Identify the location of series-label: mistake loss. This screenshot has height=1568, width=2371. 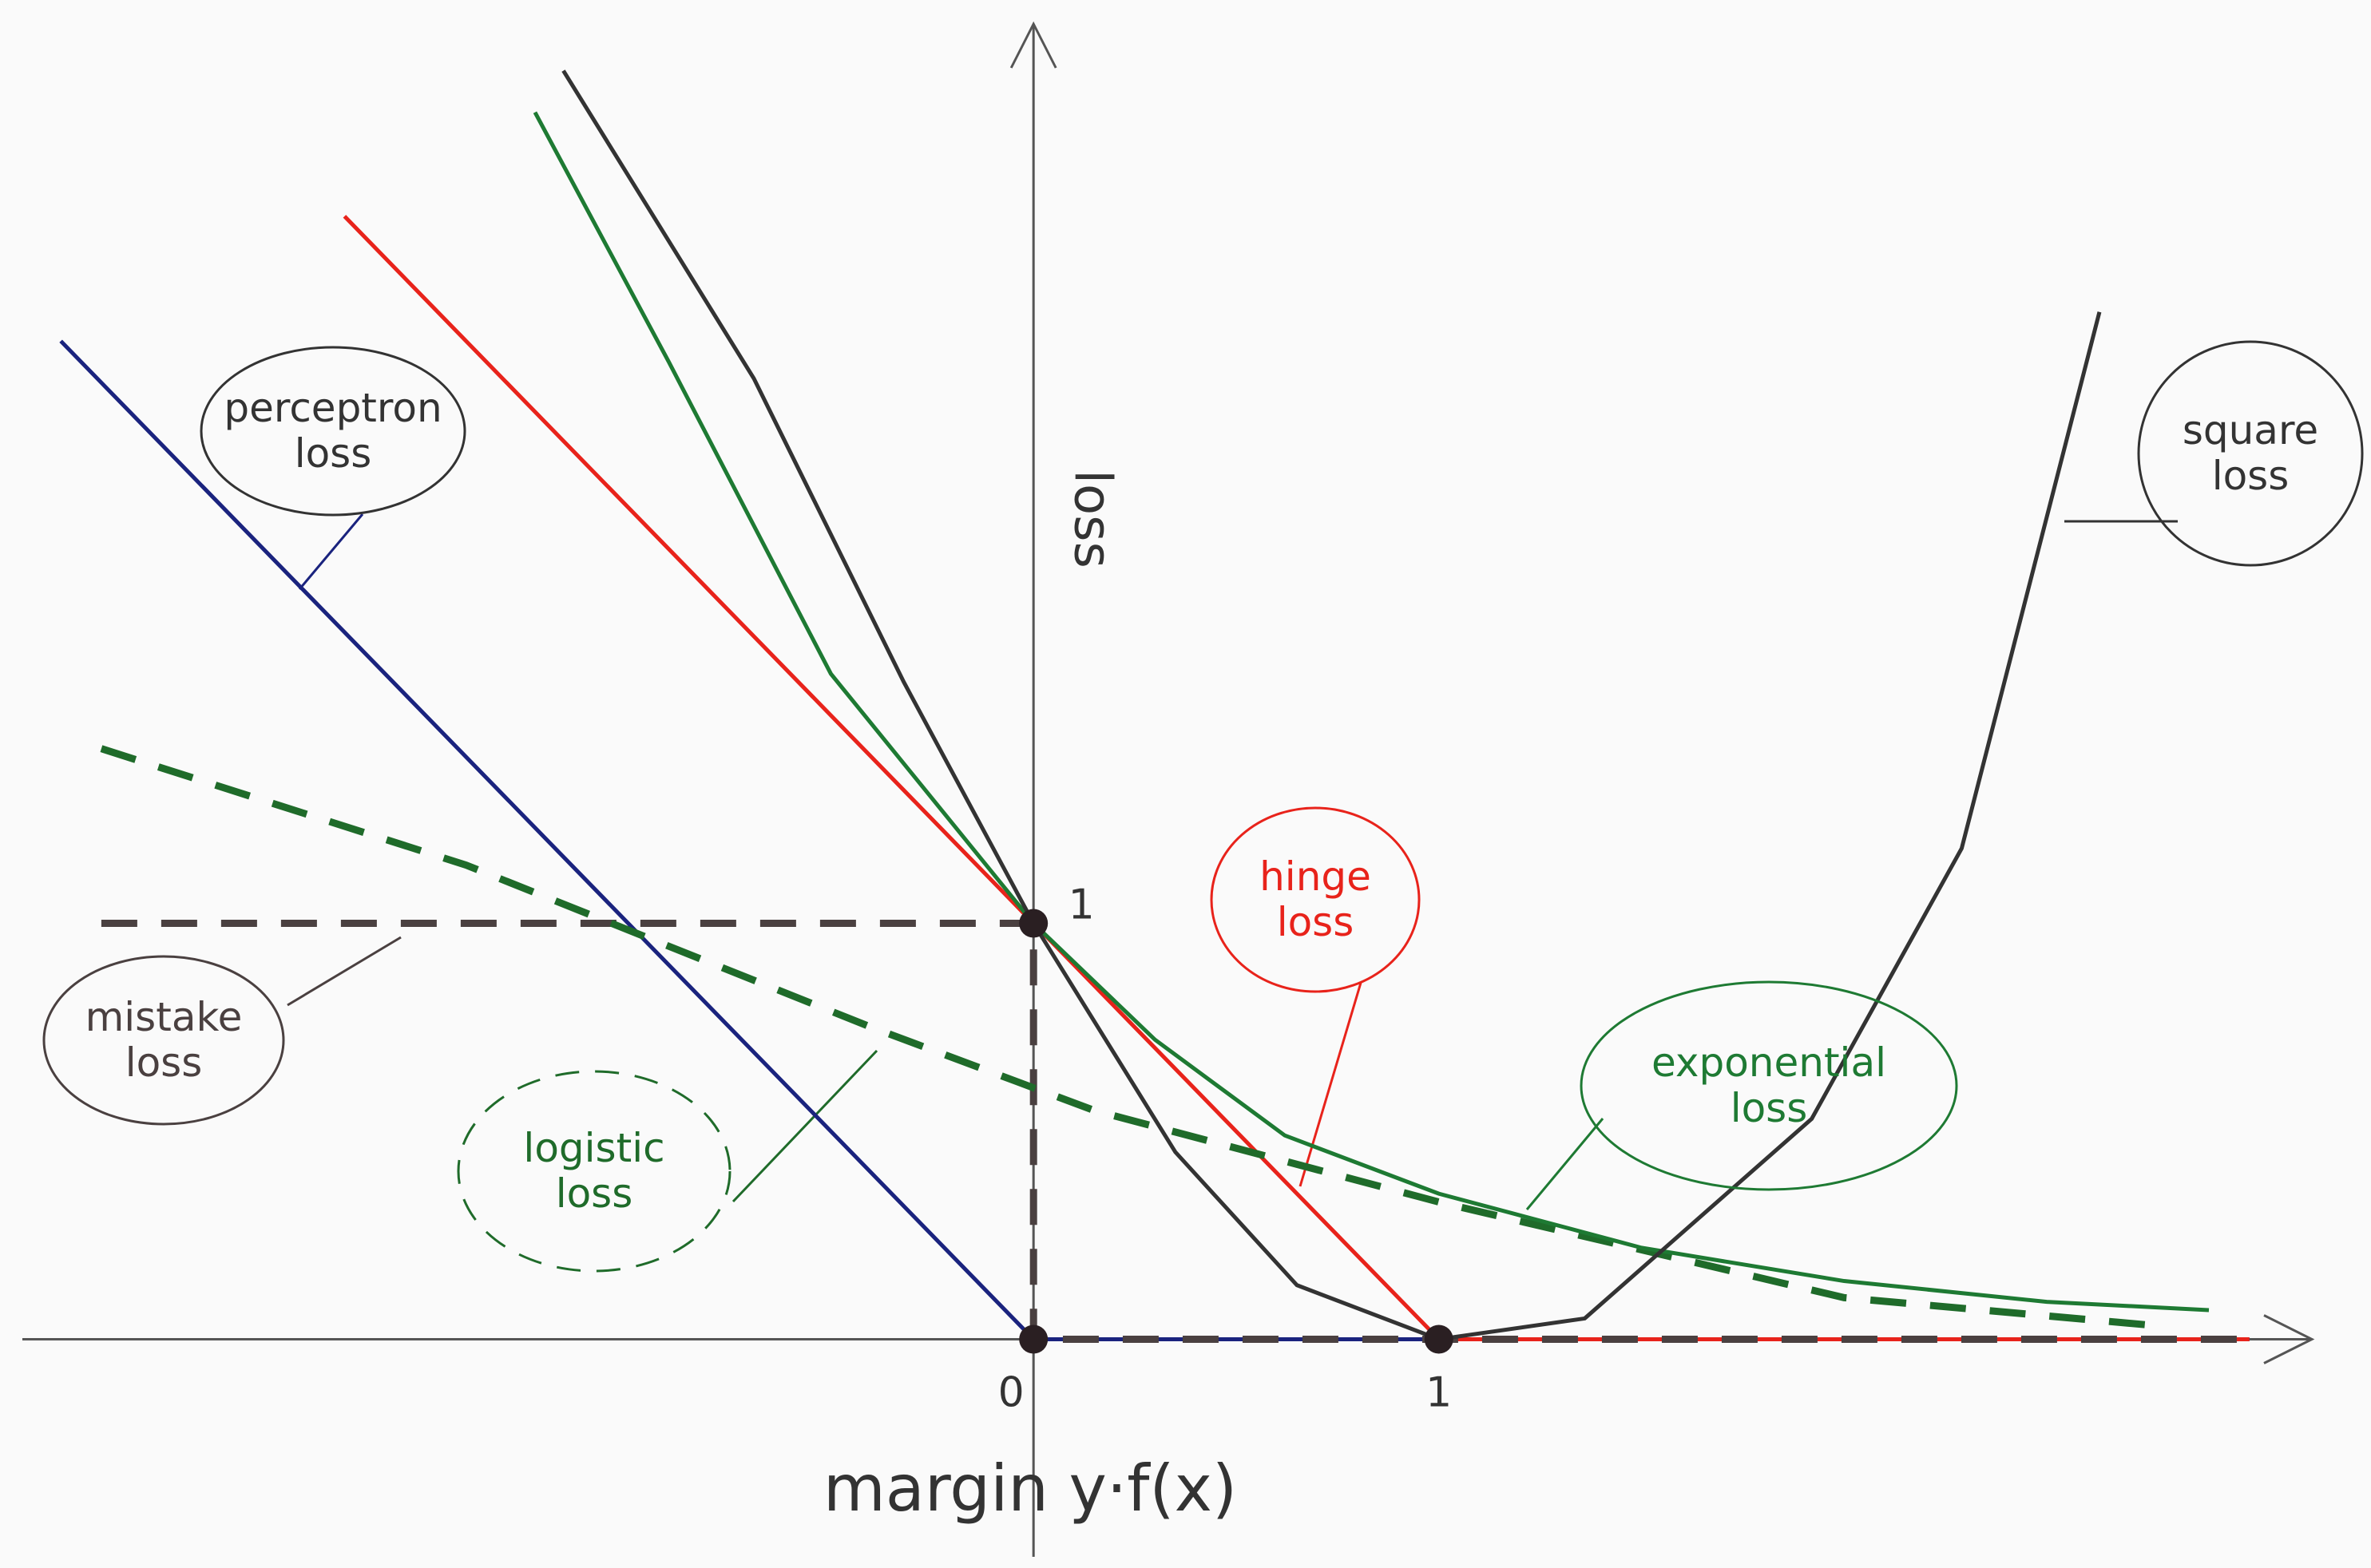
(164, 1039).